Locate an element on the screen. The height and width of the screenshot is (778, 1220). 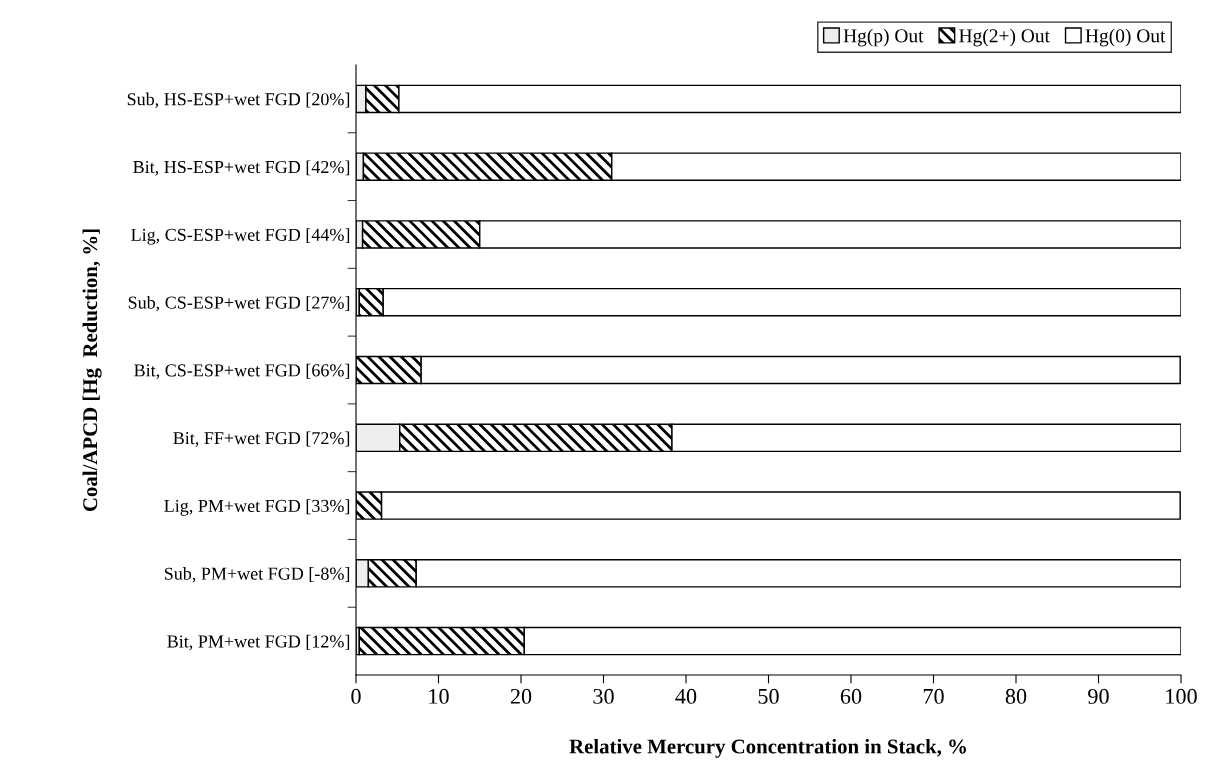
x-tick-label: 10 is located at coordinates (439, 696).